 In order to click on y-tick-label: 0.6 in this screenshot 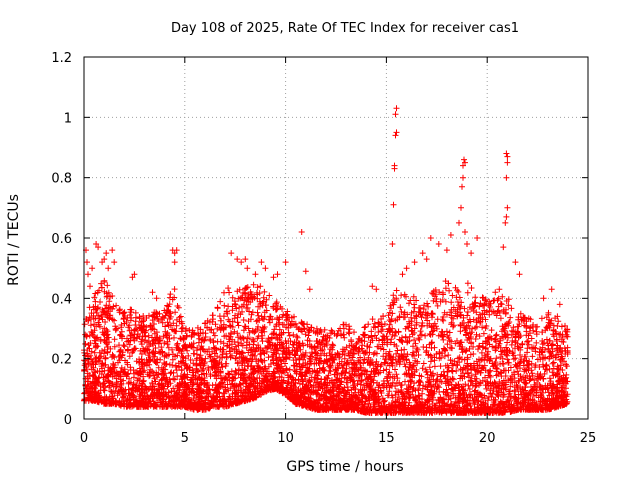, I will do `click(61, 239)`.